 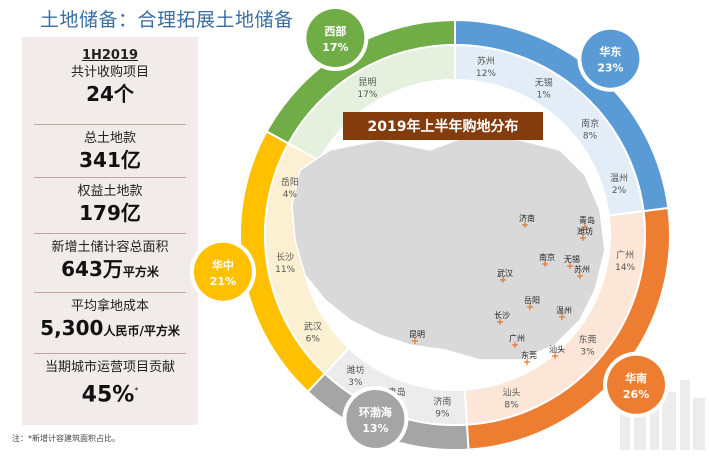 I want to click on region-name: 华东, so click(x=610, y=52).